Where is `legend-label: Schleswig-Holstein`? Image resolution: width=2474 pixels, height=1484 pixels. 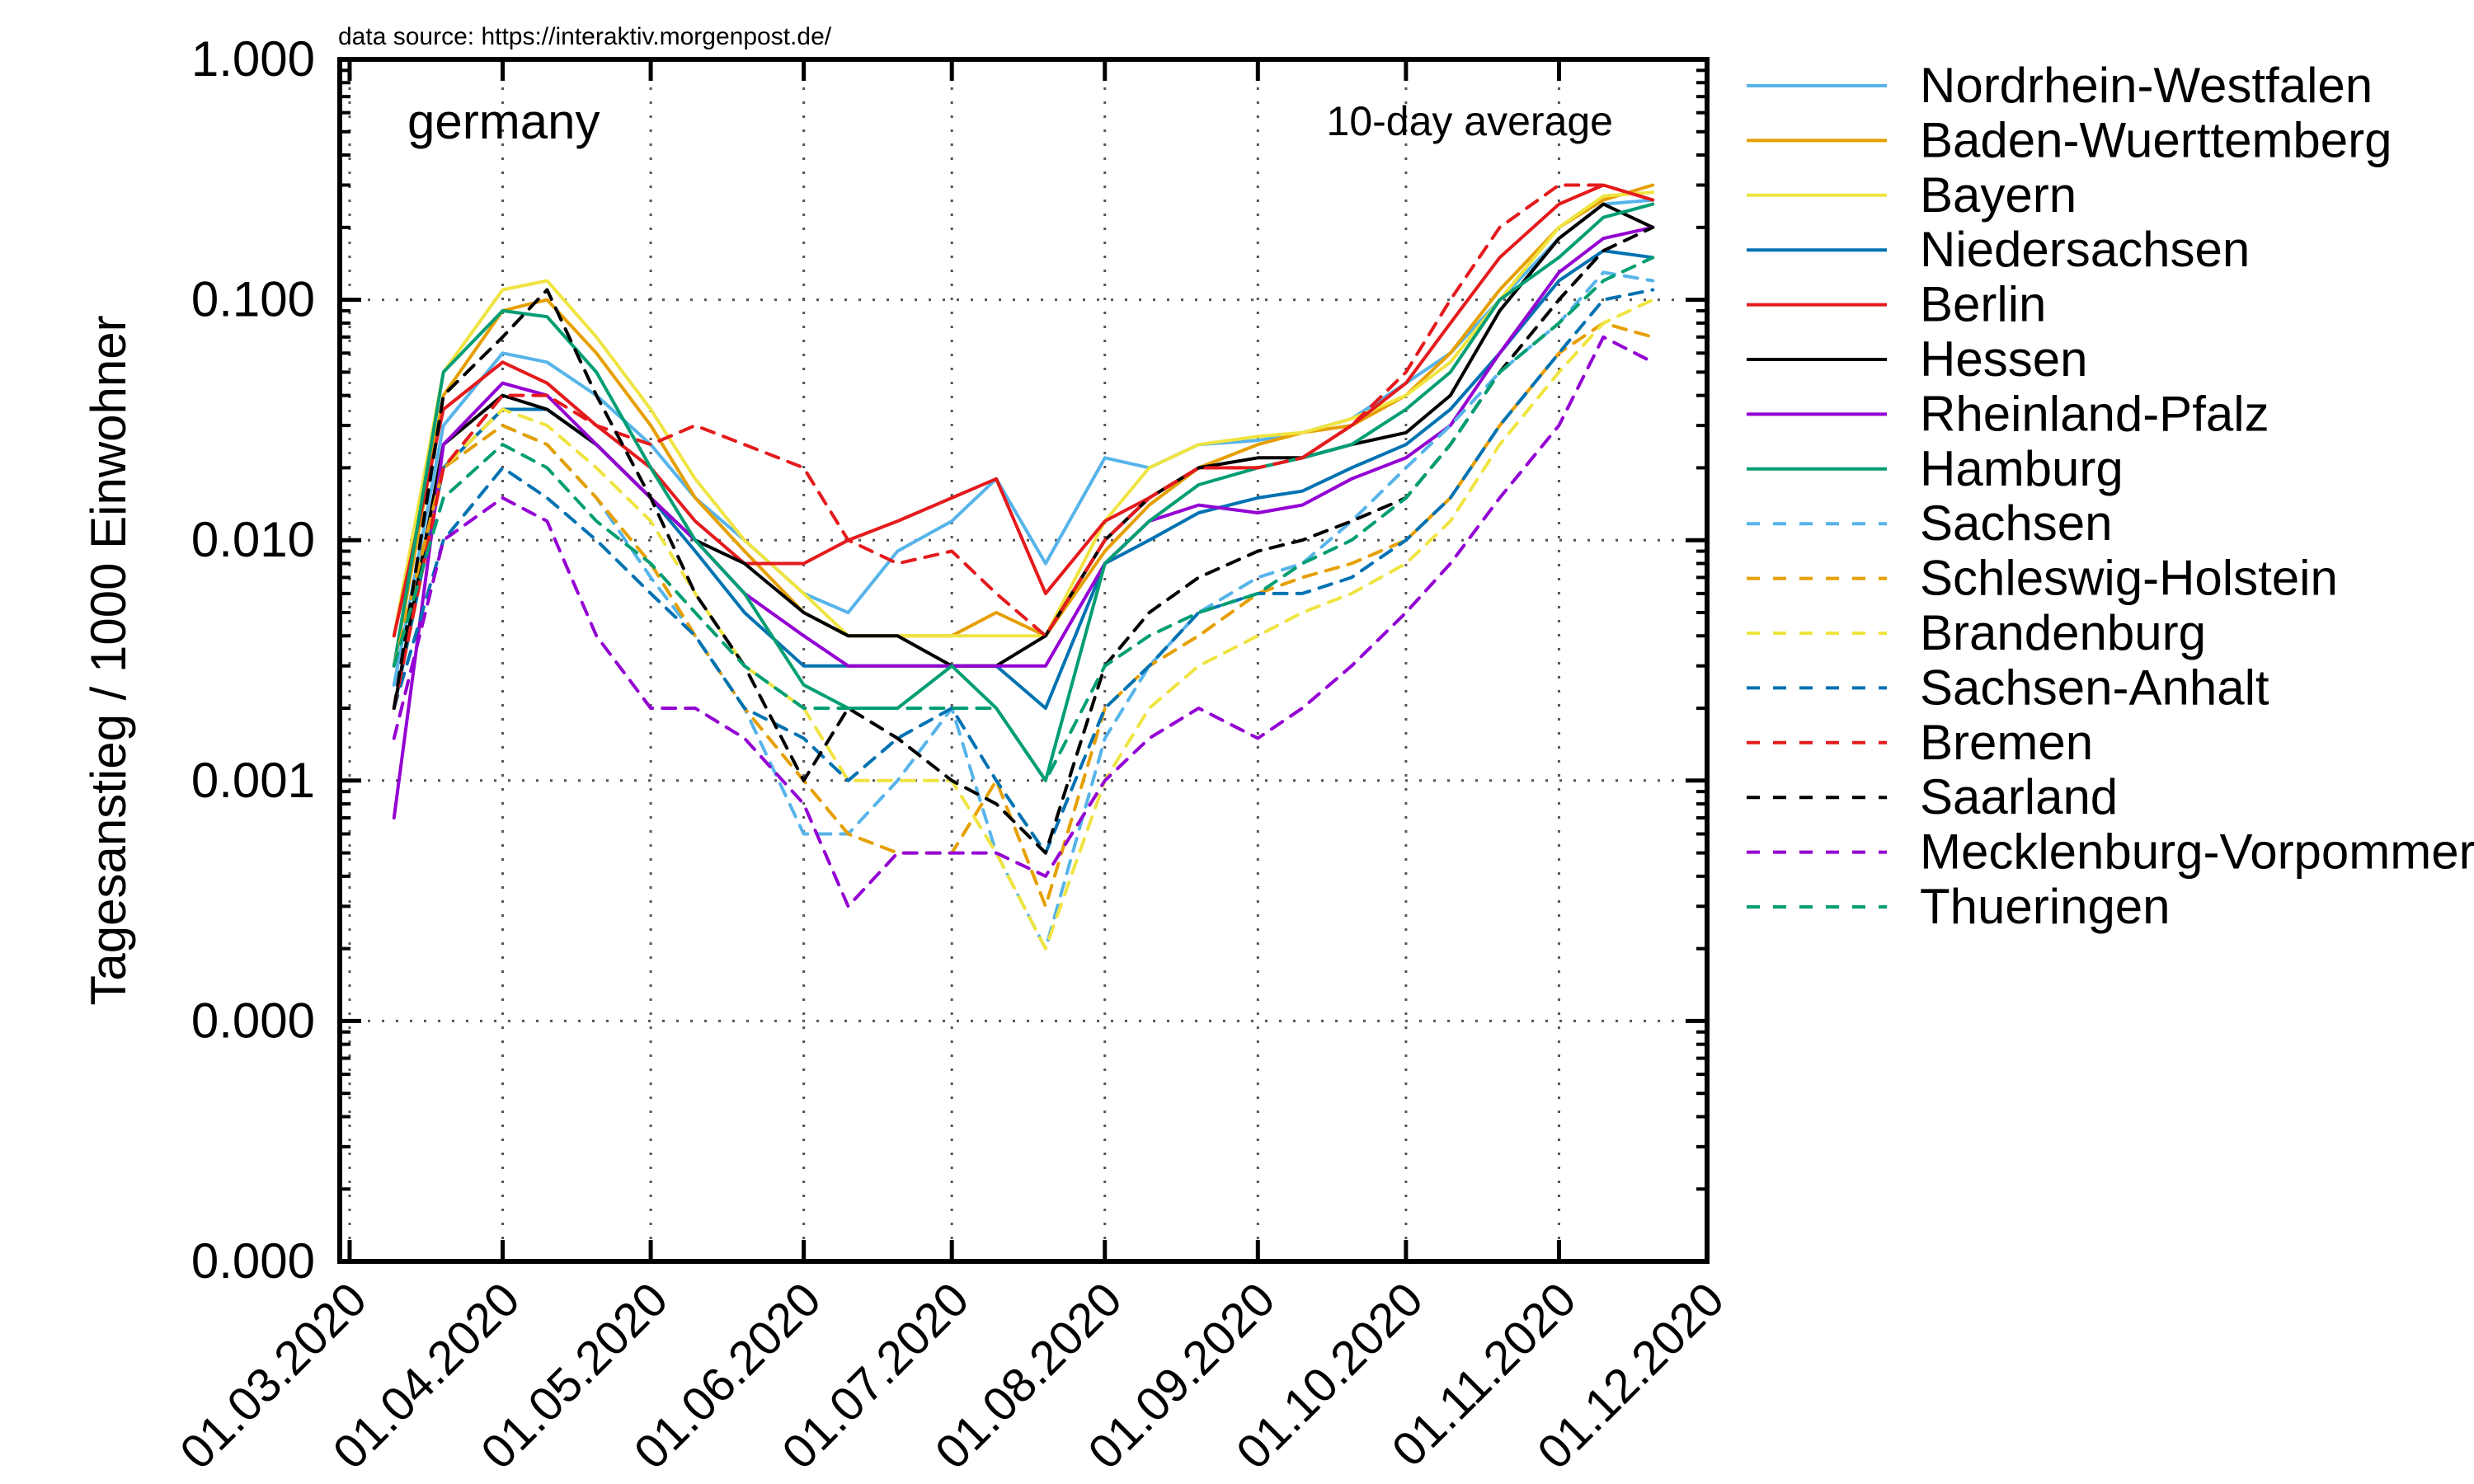 legend-label: Schleswig-Holstein is located at coordinates (2129, 578).